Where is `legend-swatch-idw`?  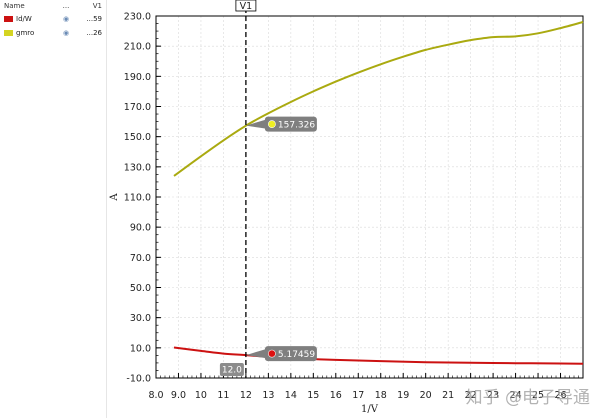 legend-swatch-idw is located at coordinates (8, 19).